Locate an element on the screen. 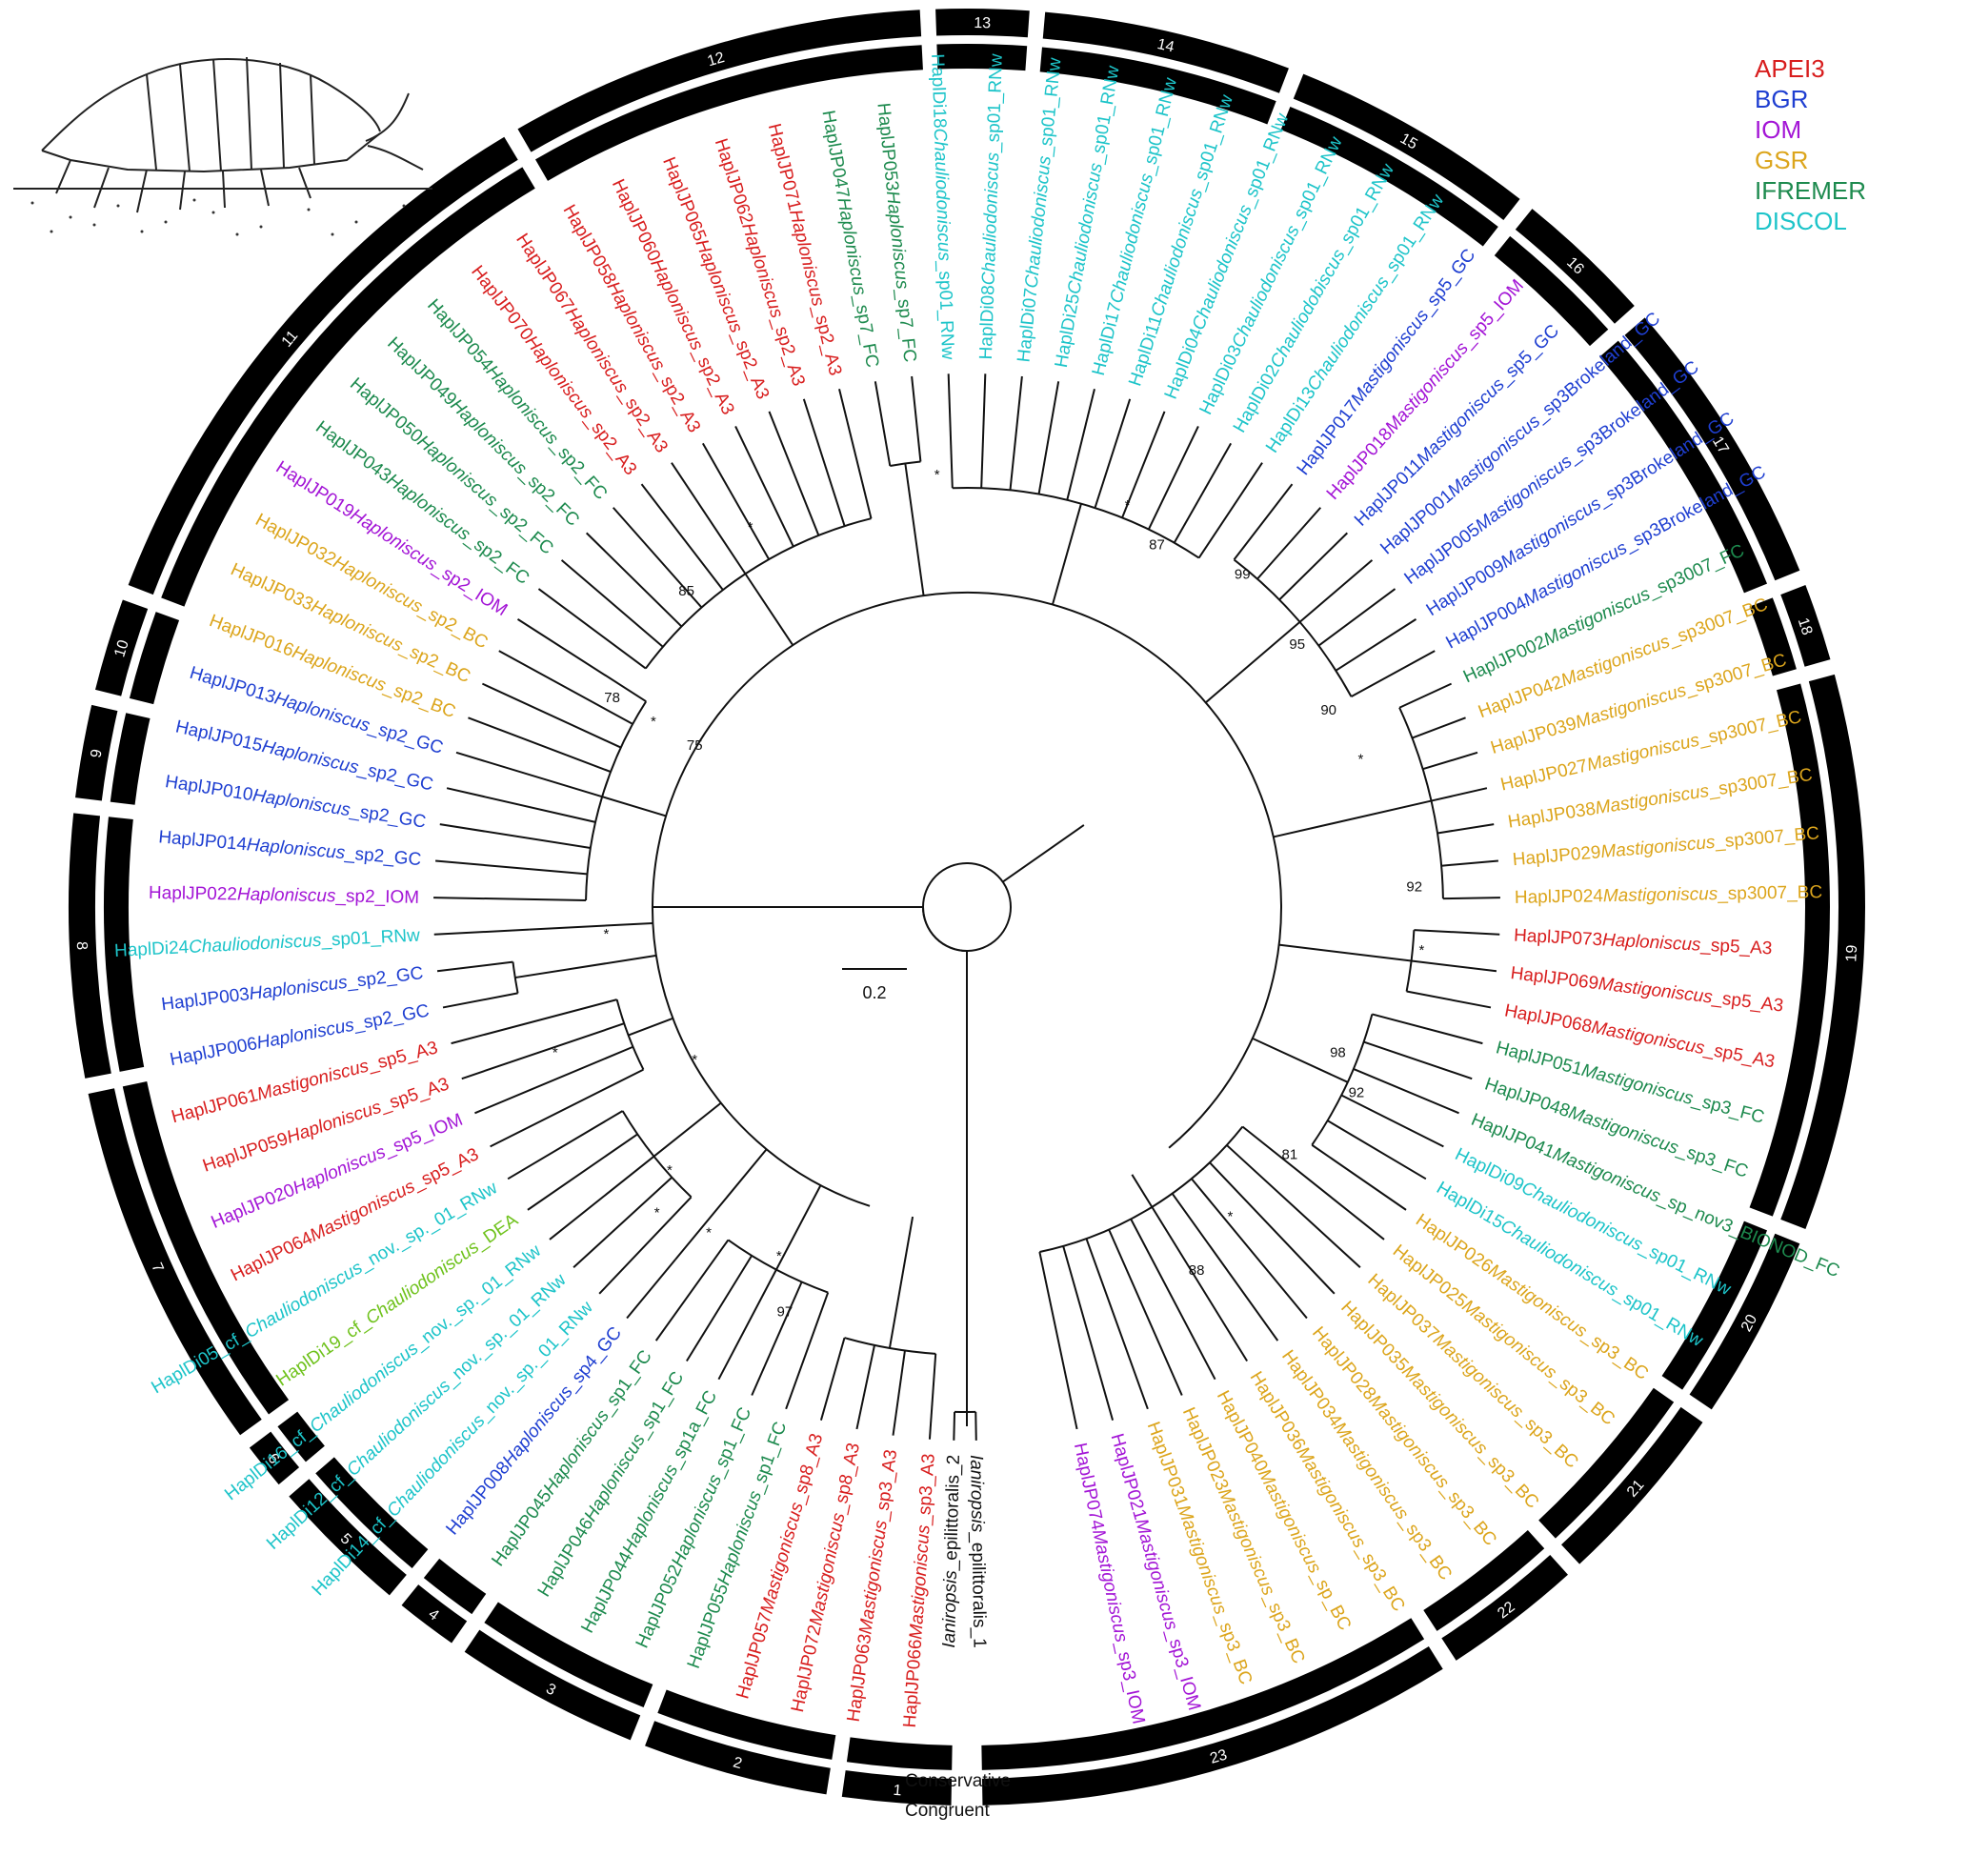 The height and width of the screenshot is (1876, 1969). taxon-label: HaplDi07Chauliodoniscus_sp01_RNw is located at coordinates (1039, 210).